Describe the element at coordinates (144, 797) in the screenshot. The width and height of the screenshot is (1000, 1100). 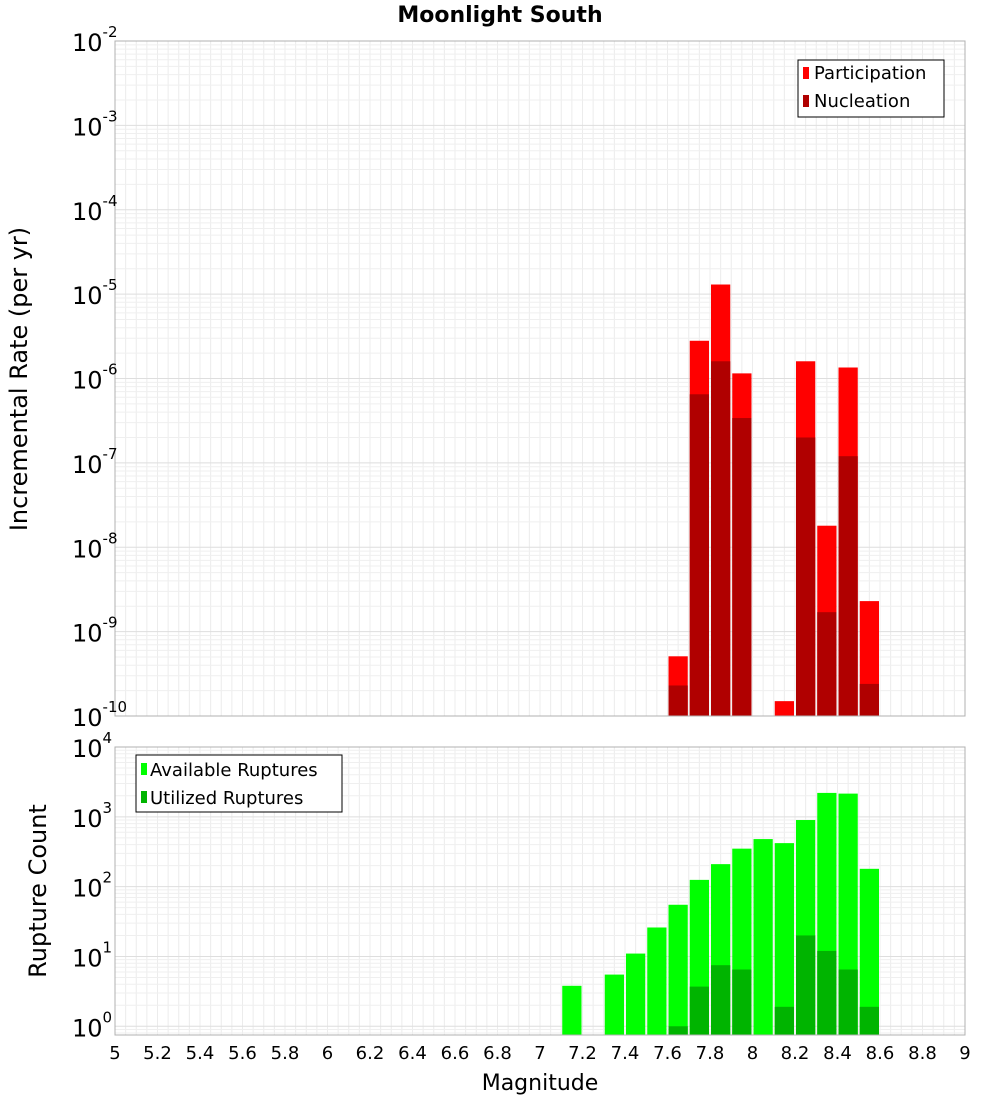
I see `legend-swatch-utilized` at that location.